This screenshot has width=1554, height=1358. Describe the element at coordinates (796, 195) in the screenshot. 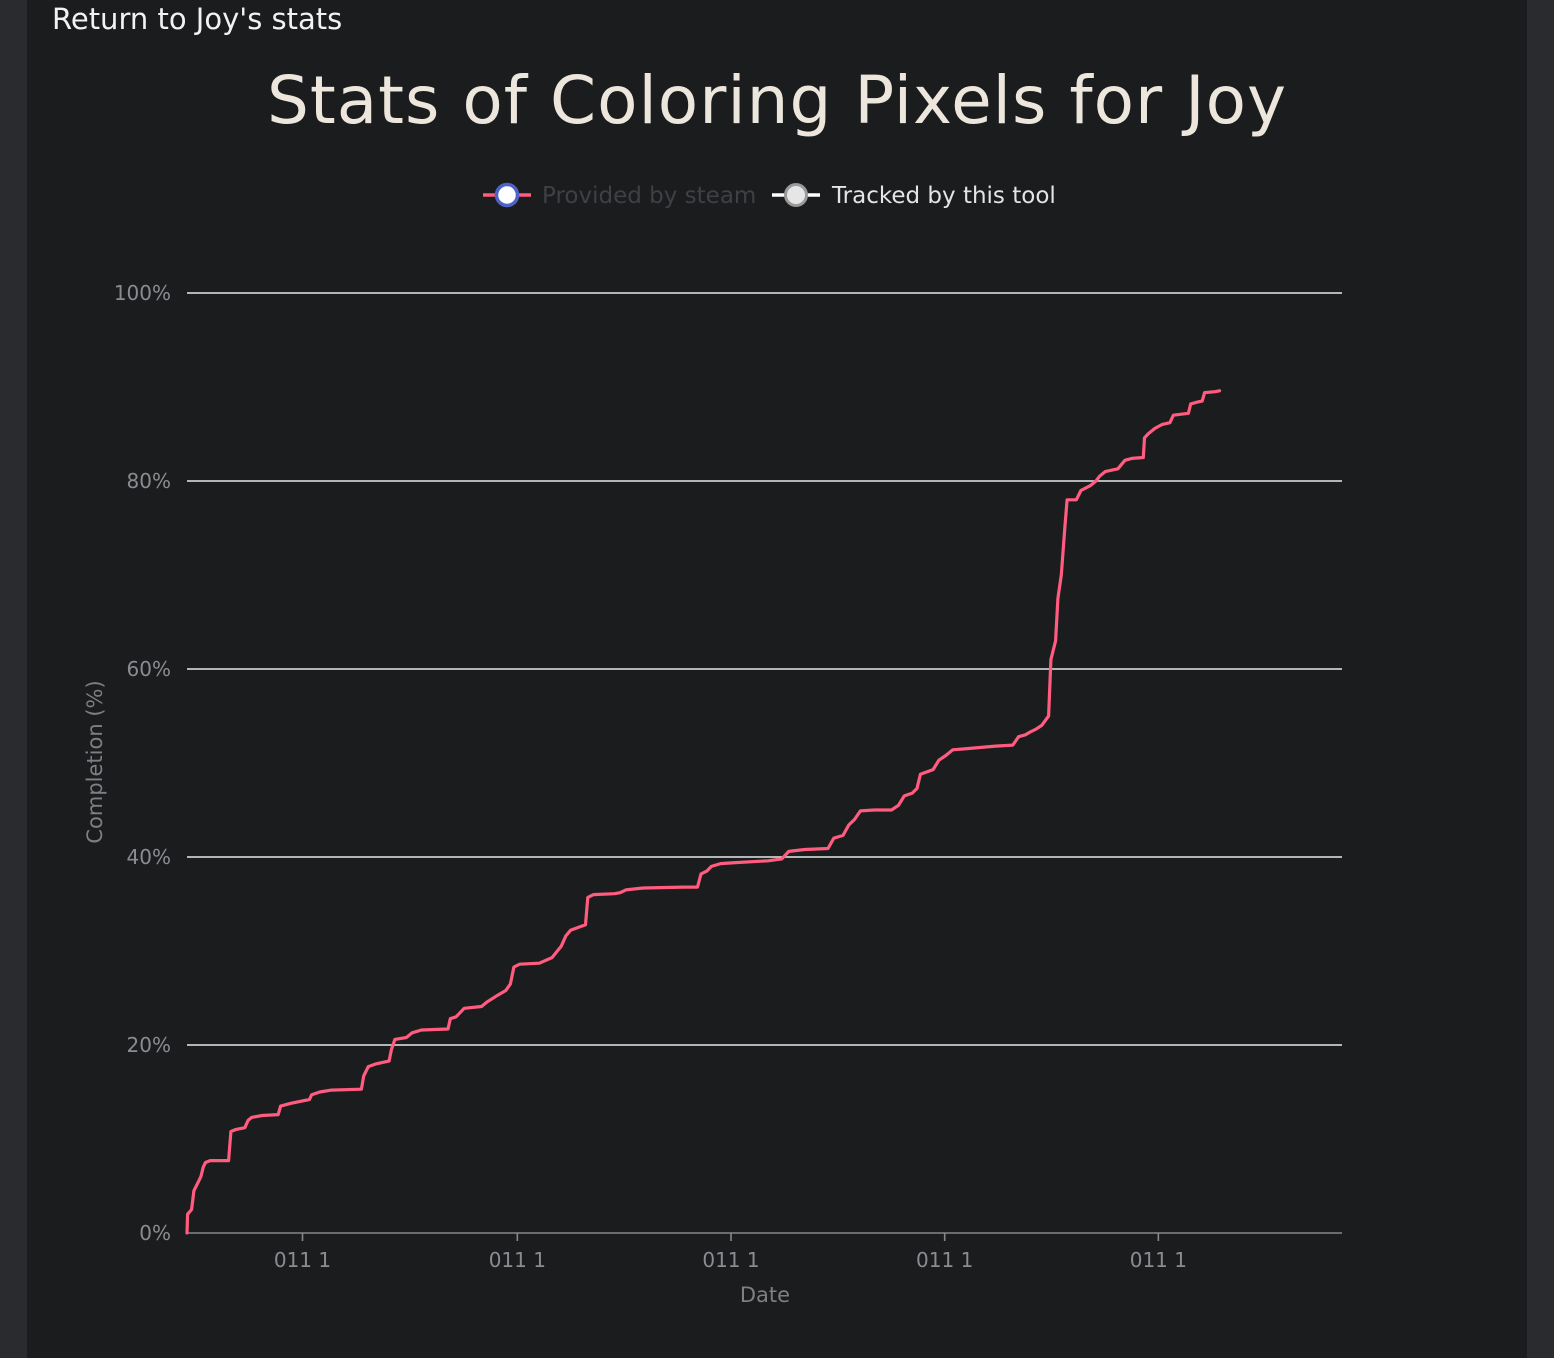

I see `legend-tracked-marker` at that location.